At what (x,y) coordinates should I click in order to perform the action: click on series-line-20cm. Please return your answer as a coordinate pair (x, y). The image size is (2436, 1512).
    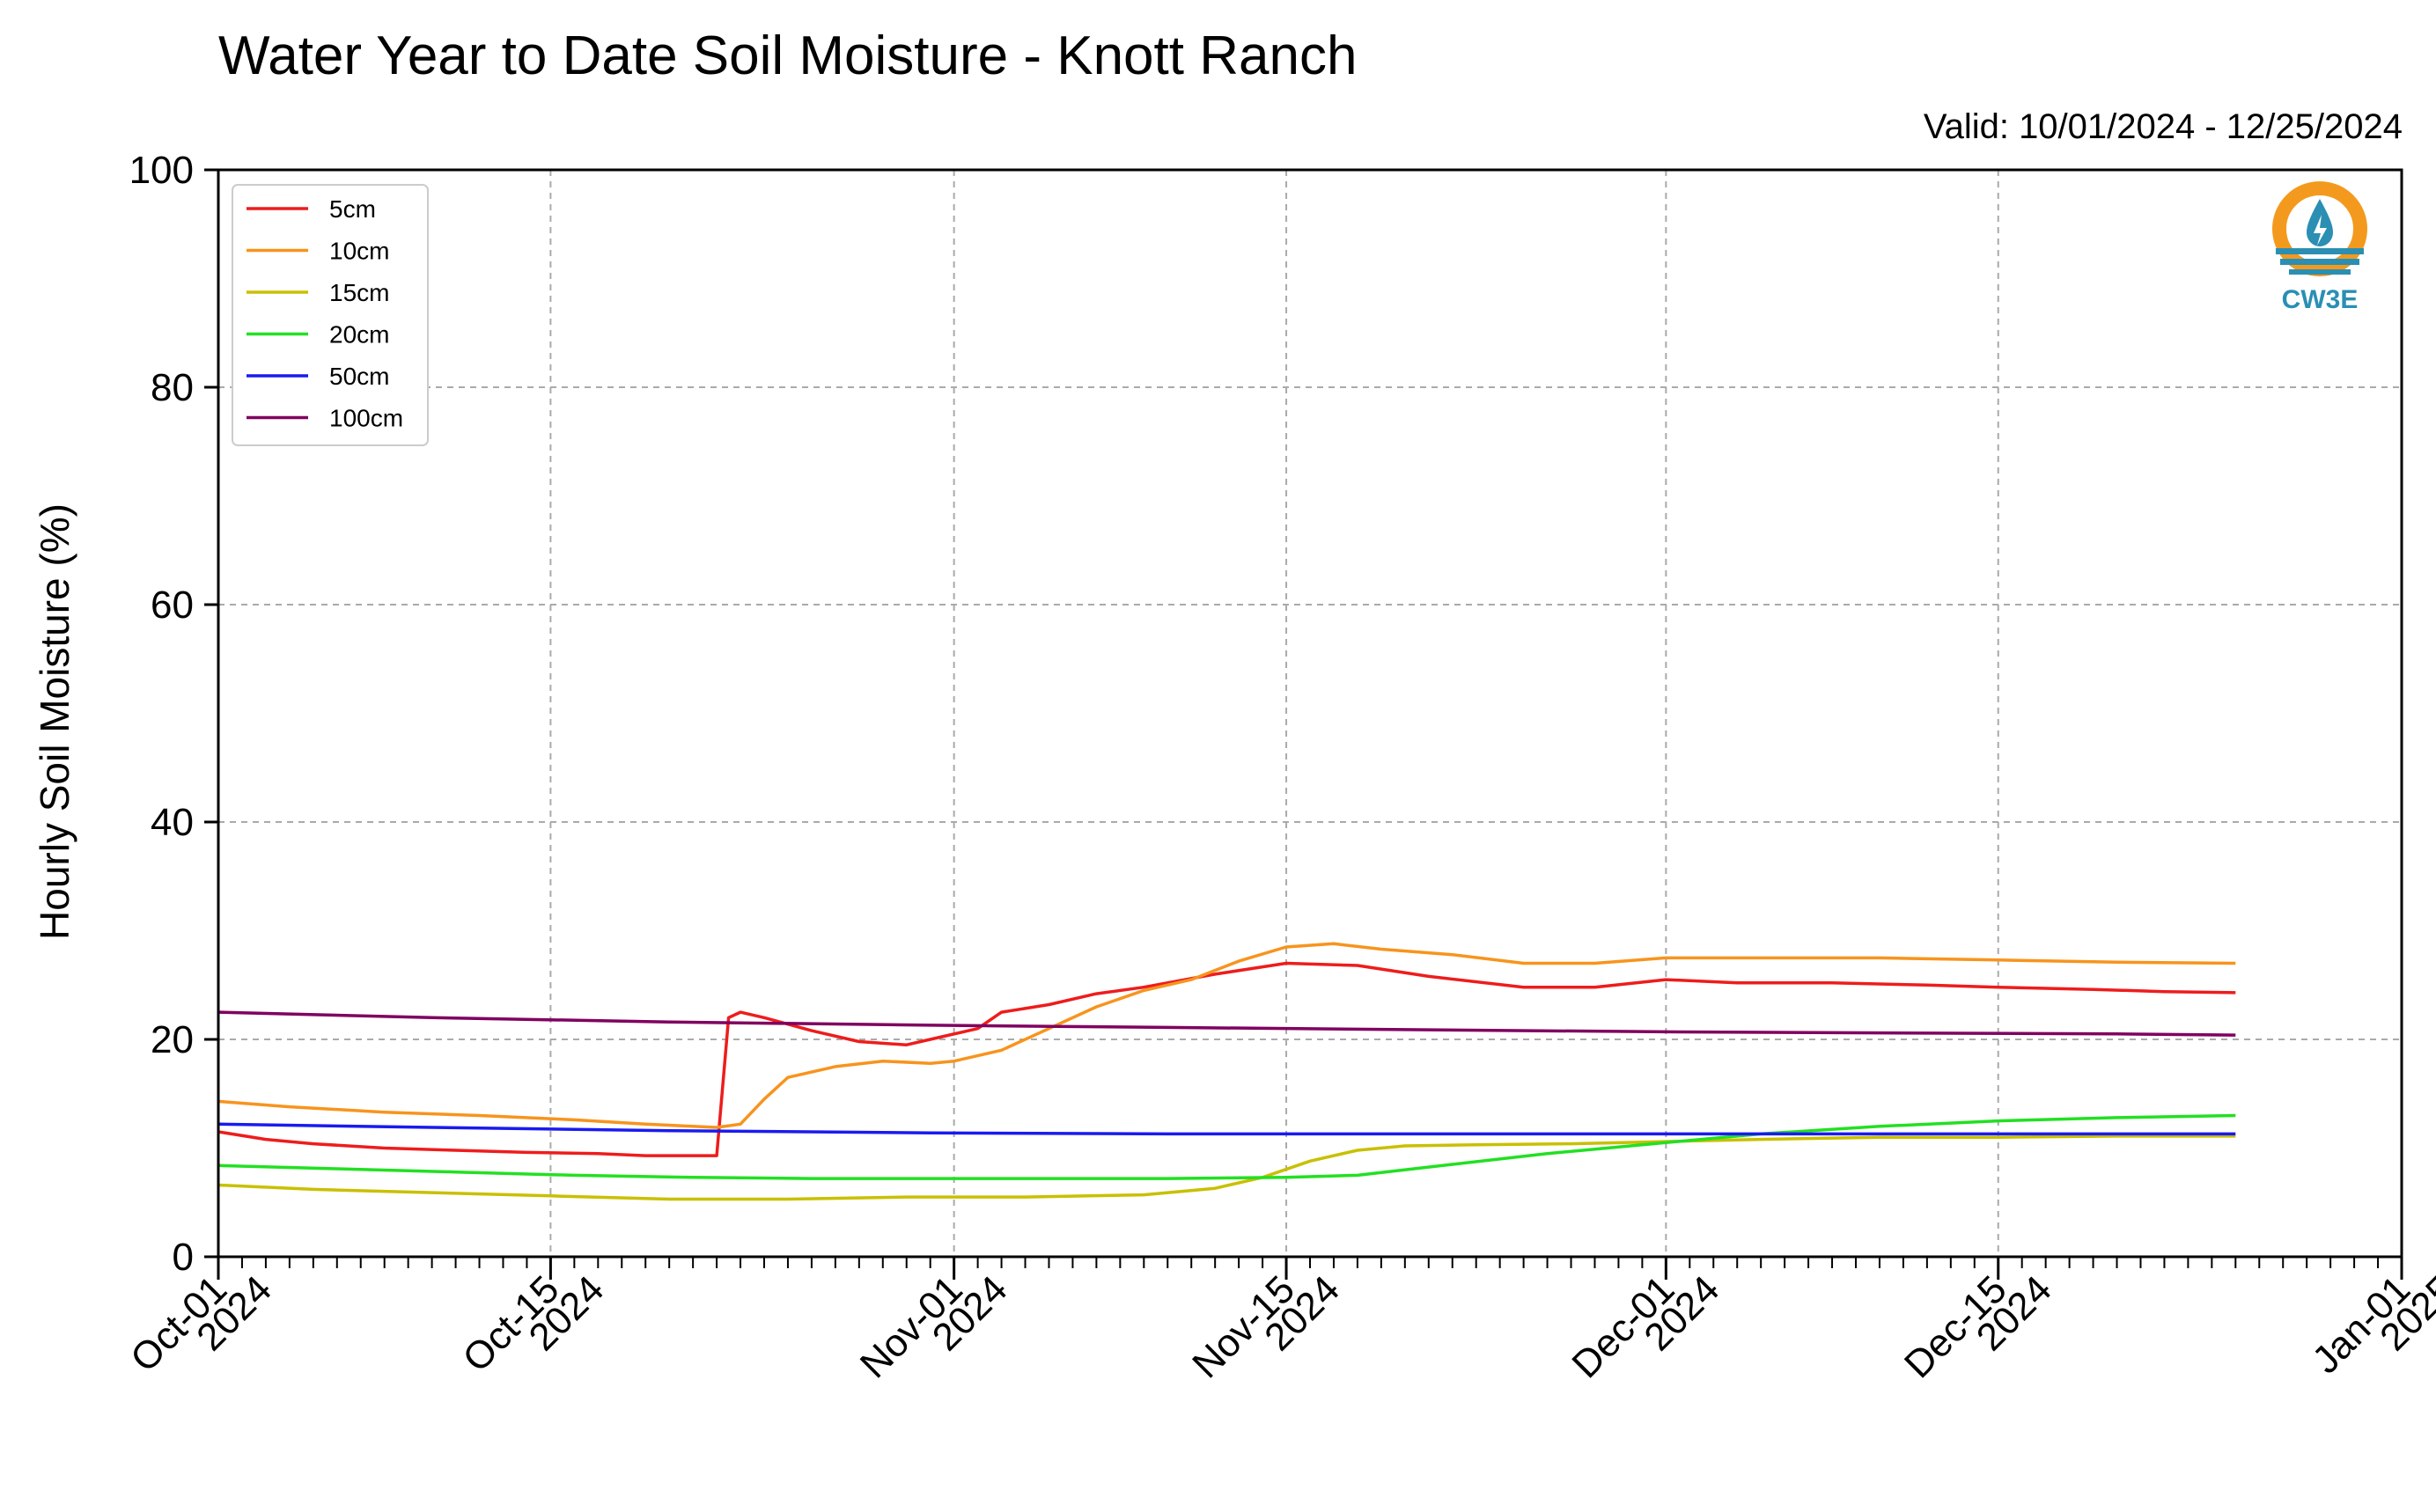
    Looking at the image, I should click on (1227, 1146).